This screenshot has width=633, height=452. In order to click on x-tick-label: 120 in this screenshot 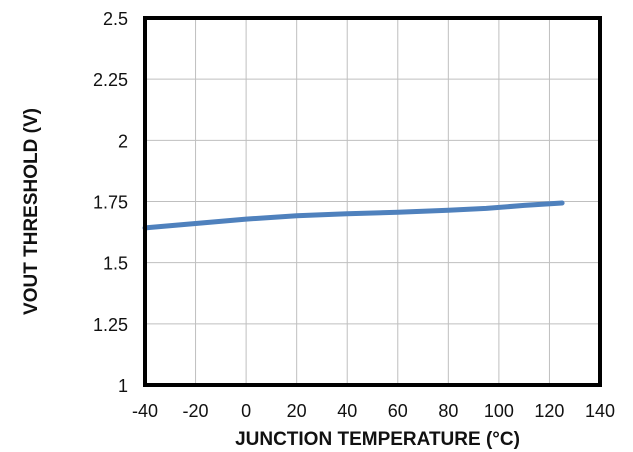, I will do `click(549, 411)`.